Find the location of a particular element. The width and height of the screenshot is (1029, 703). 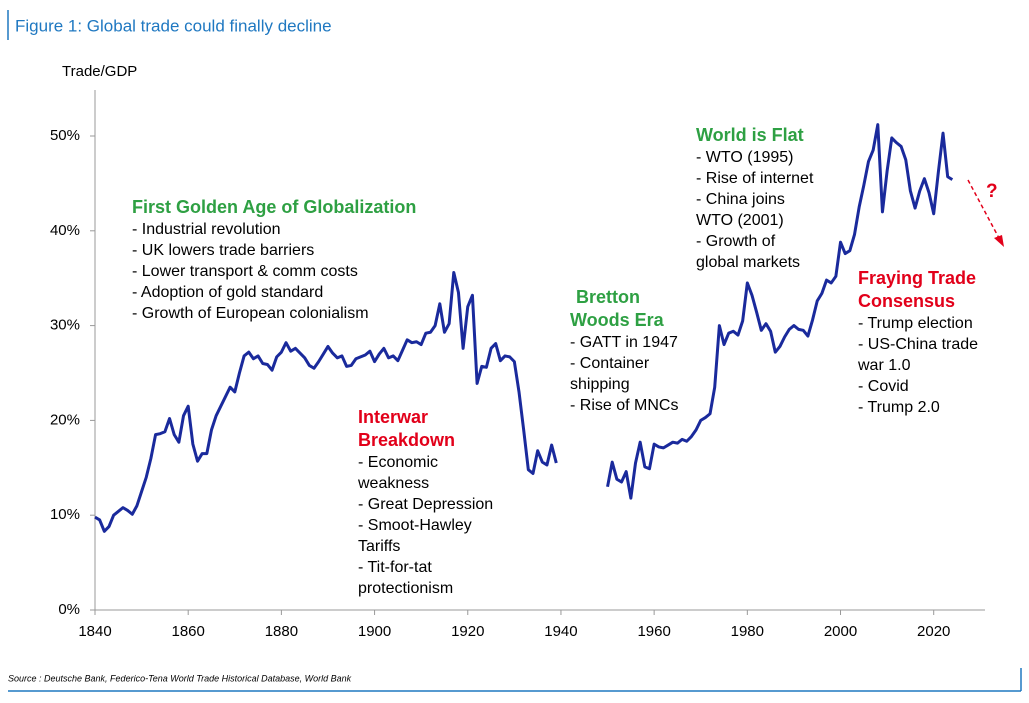

x-tick-label: 1840 is located at coordinates (94, 631).